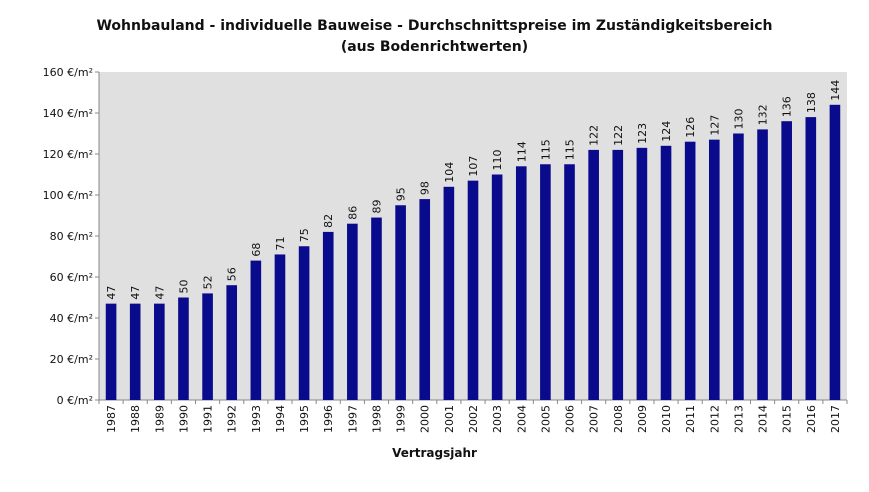  I want to click on x-tick-label: 2012, so click(714, 419).